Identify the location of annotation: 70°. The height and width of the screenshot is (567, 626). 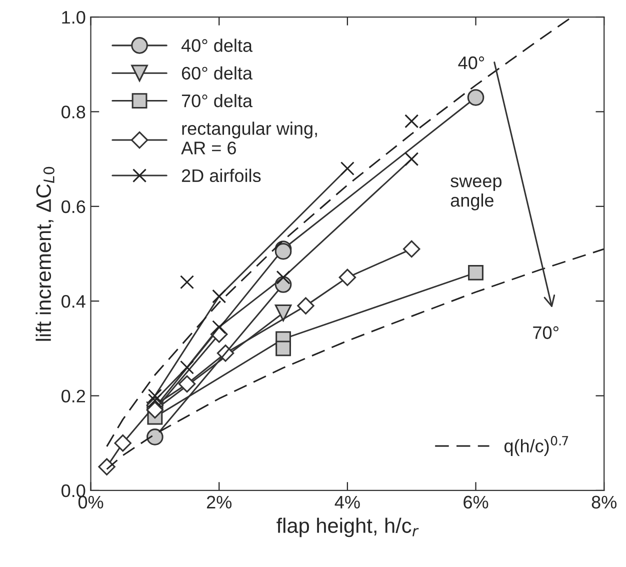
(545, 333).